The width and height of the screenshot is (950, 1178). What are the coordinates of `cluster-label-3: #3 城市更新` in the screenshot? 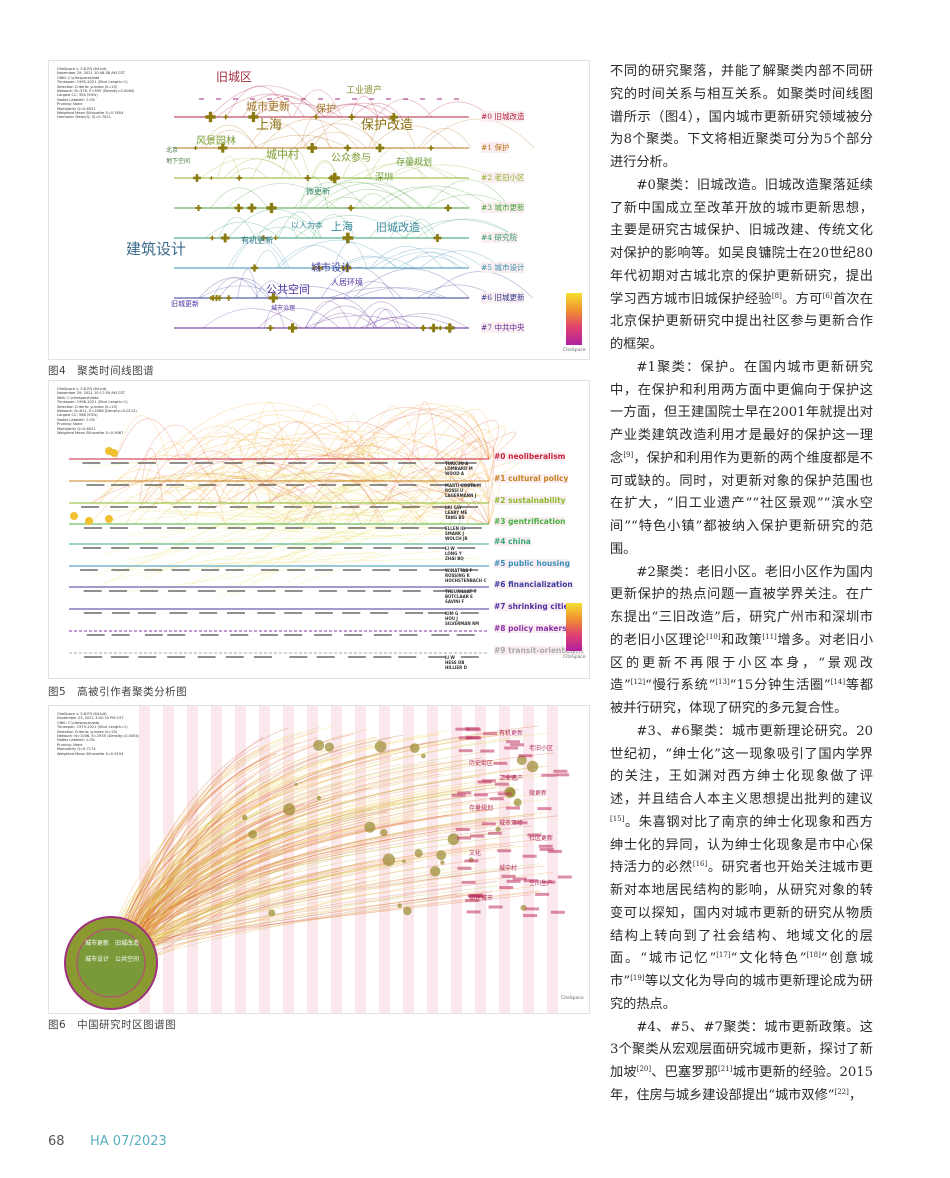 It's located at (503, 207).